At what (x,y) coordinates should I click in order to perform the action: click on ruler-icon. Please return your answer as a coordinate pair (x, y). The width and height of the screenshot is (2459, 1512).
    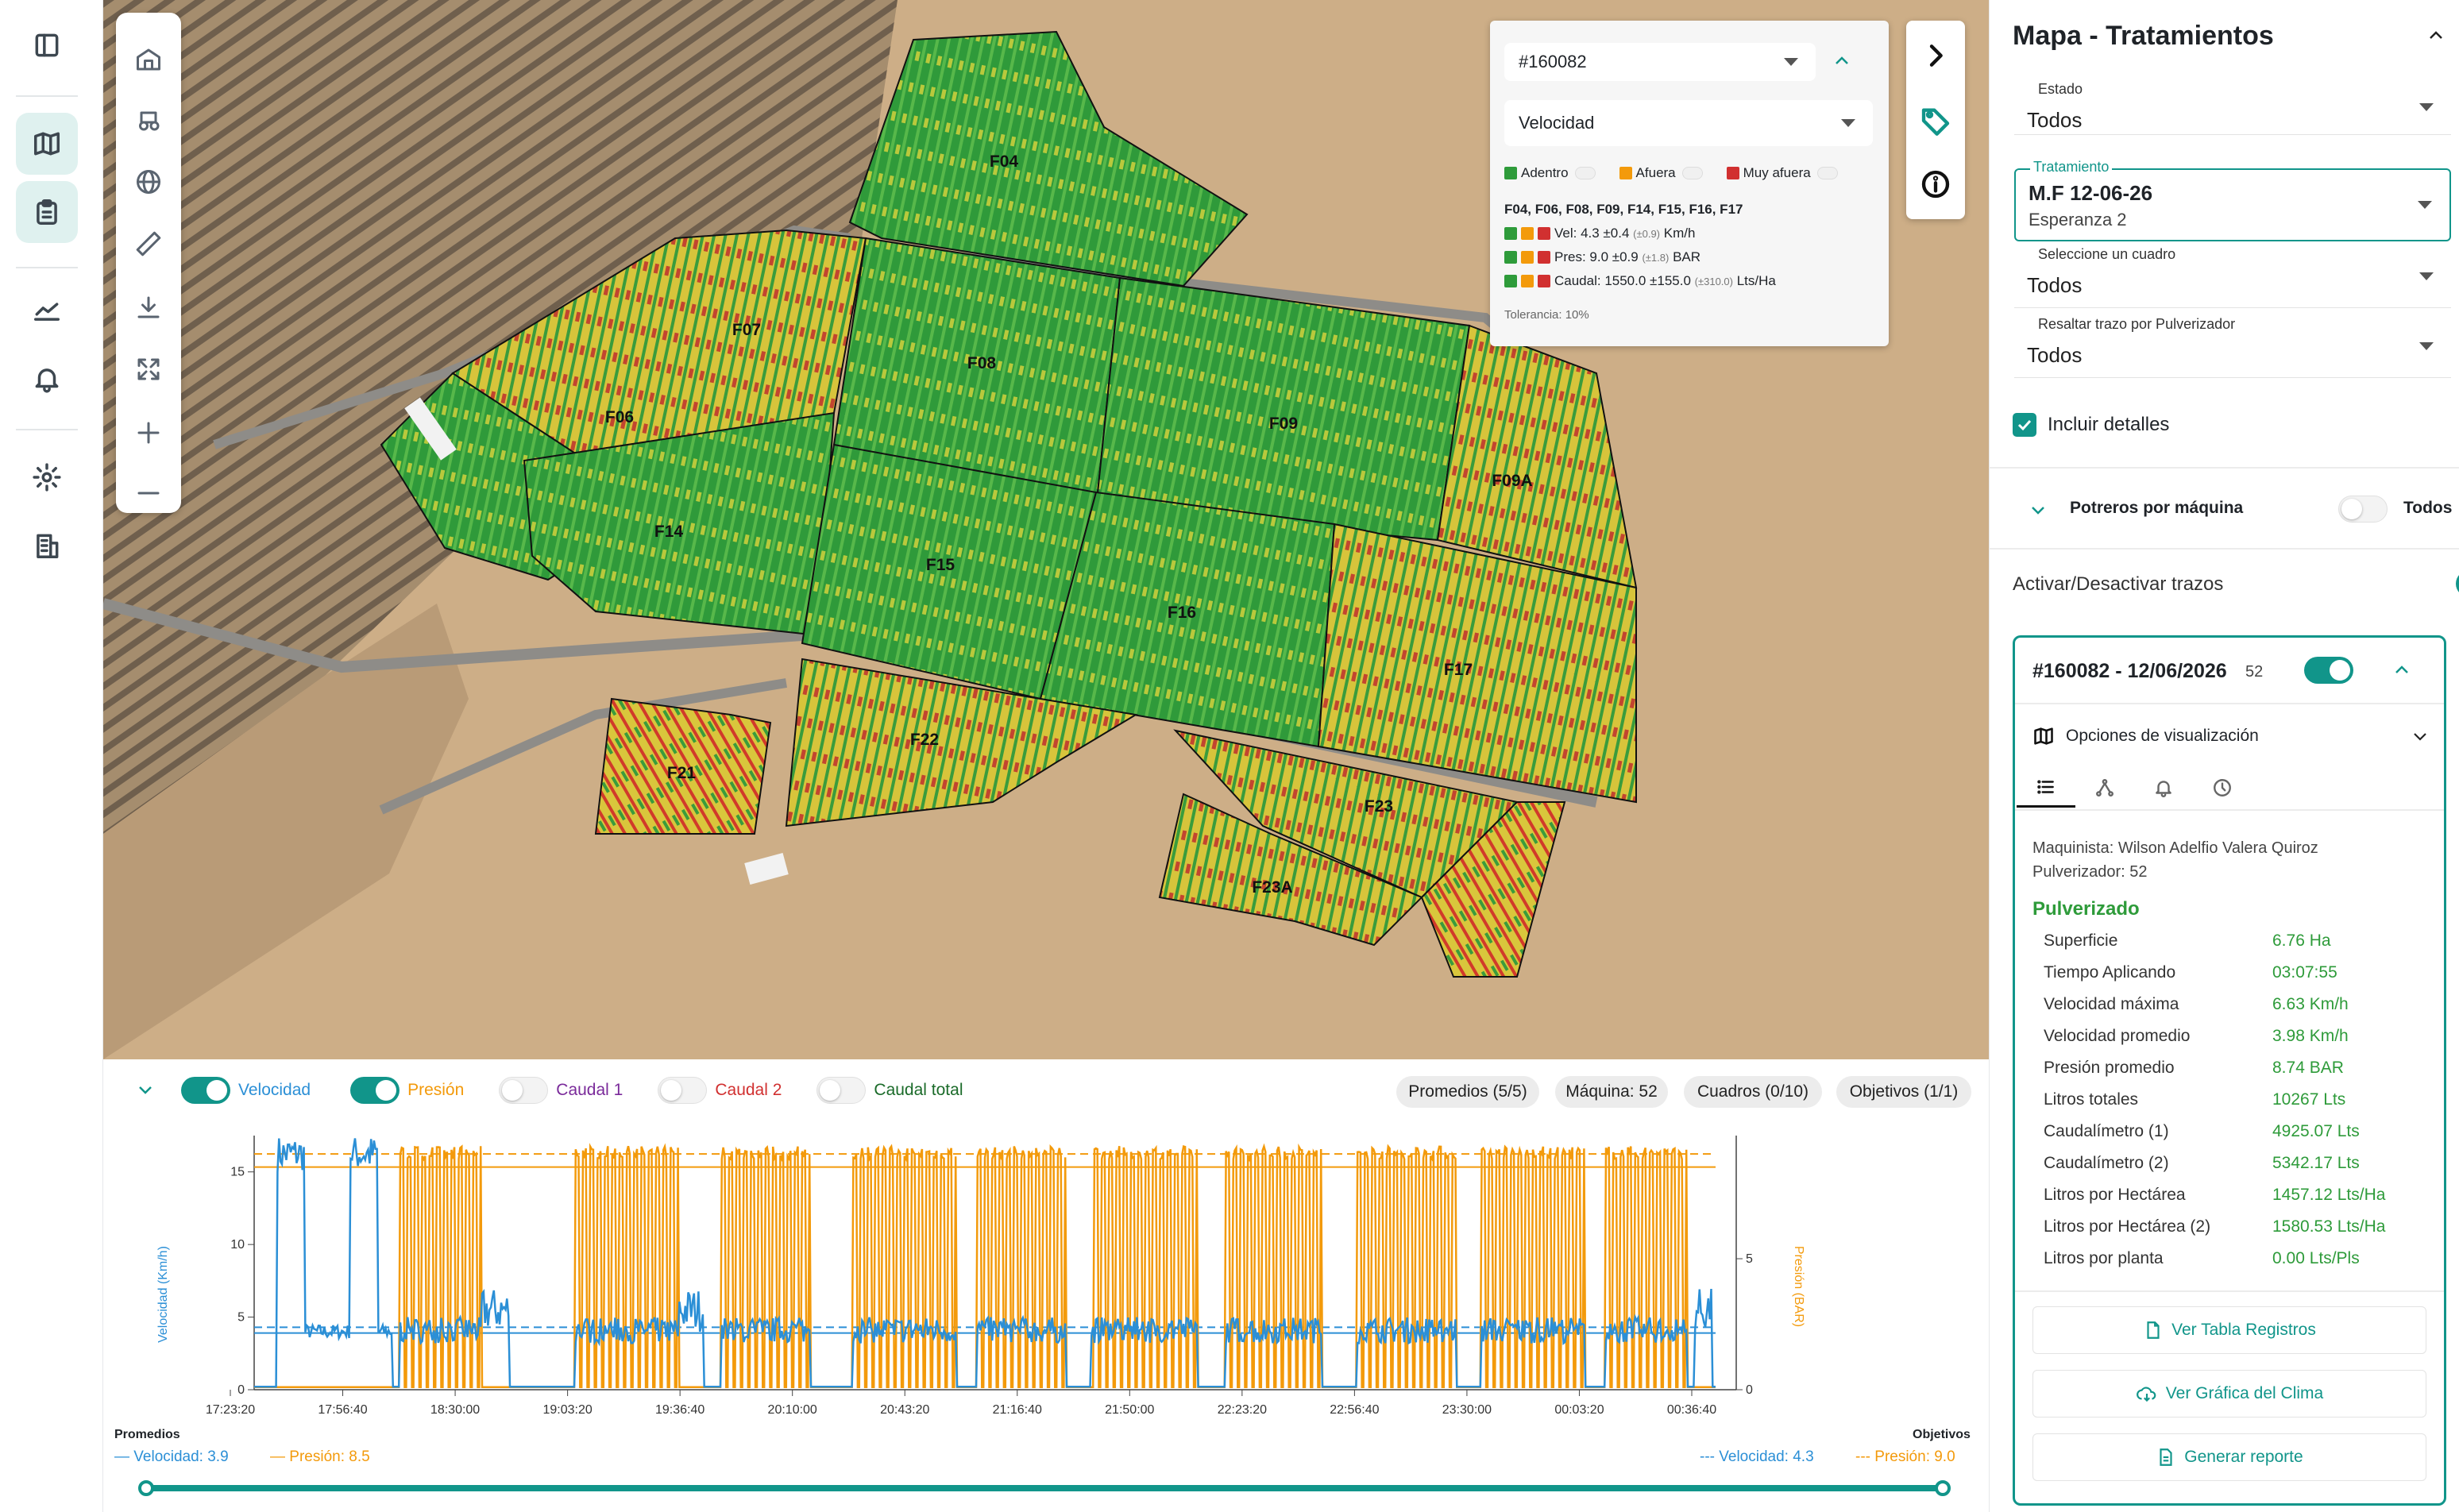
    Looking at the image, I should click on (149, 244).